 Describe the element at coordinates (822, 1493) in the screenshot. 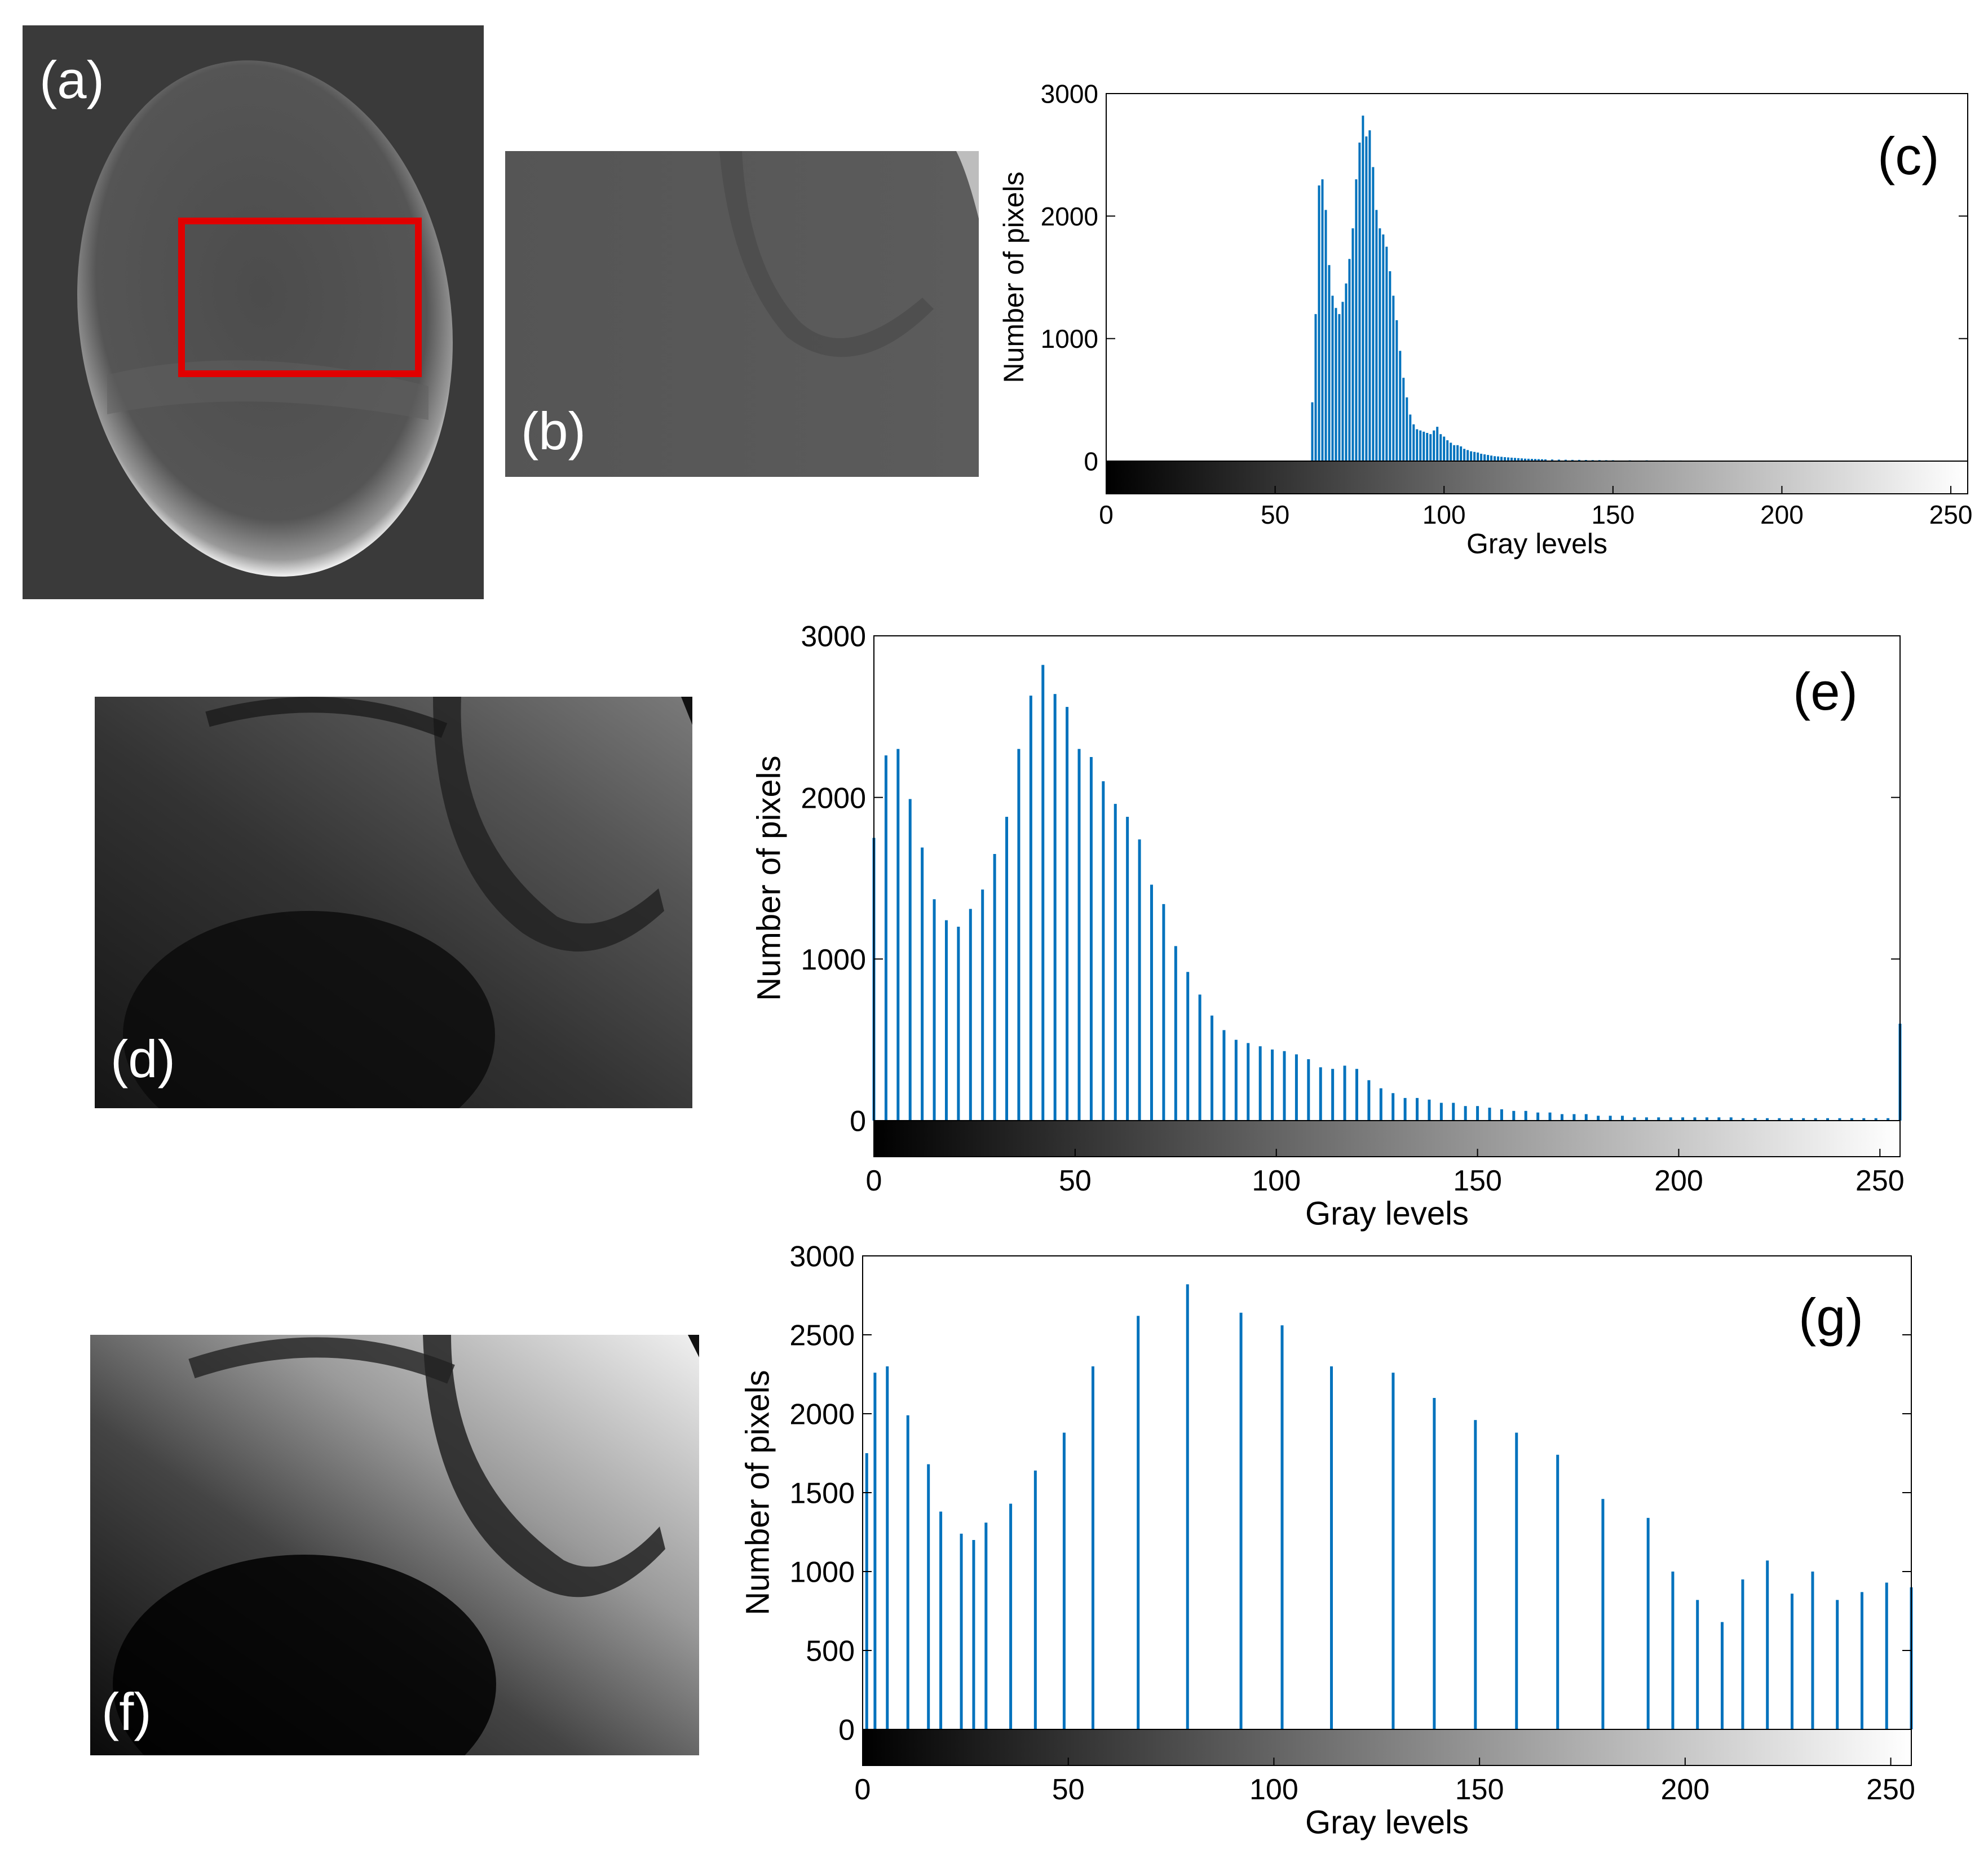

I see `y-tick-label: 1500` at that location.